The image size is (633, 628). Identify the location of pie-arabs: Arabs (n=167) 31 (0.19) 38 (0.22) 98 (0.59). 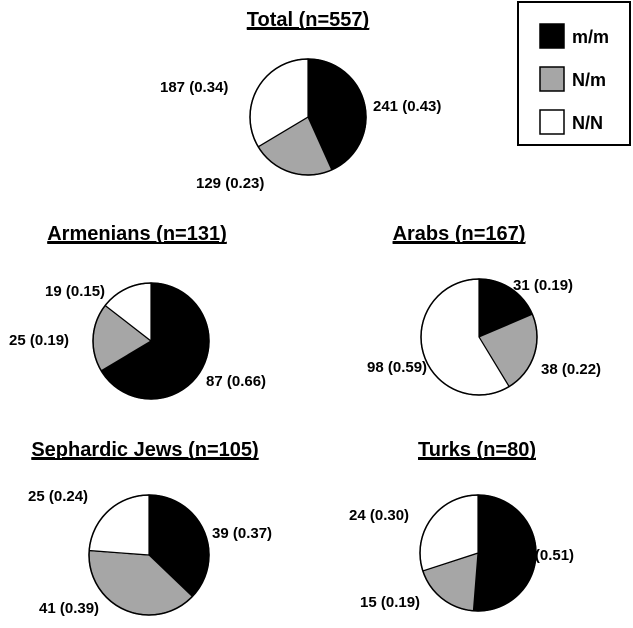
(484, 309).